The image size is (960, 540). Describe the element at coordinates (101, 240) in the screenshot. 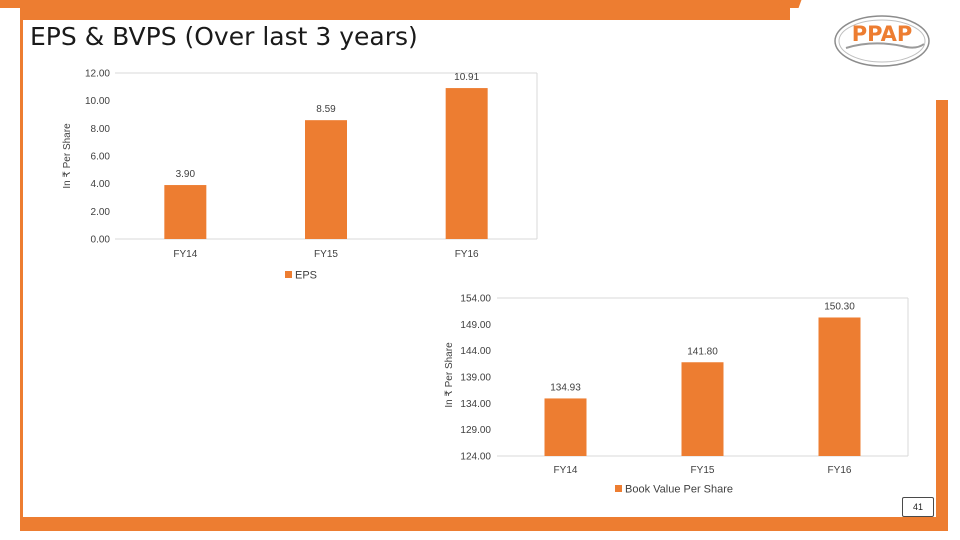

I see `eps-y-tick-label: 0.00` at that location.